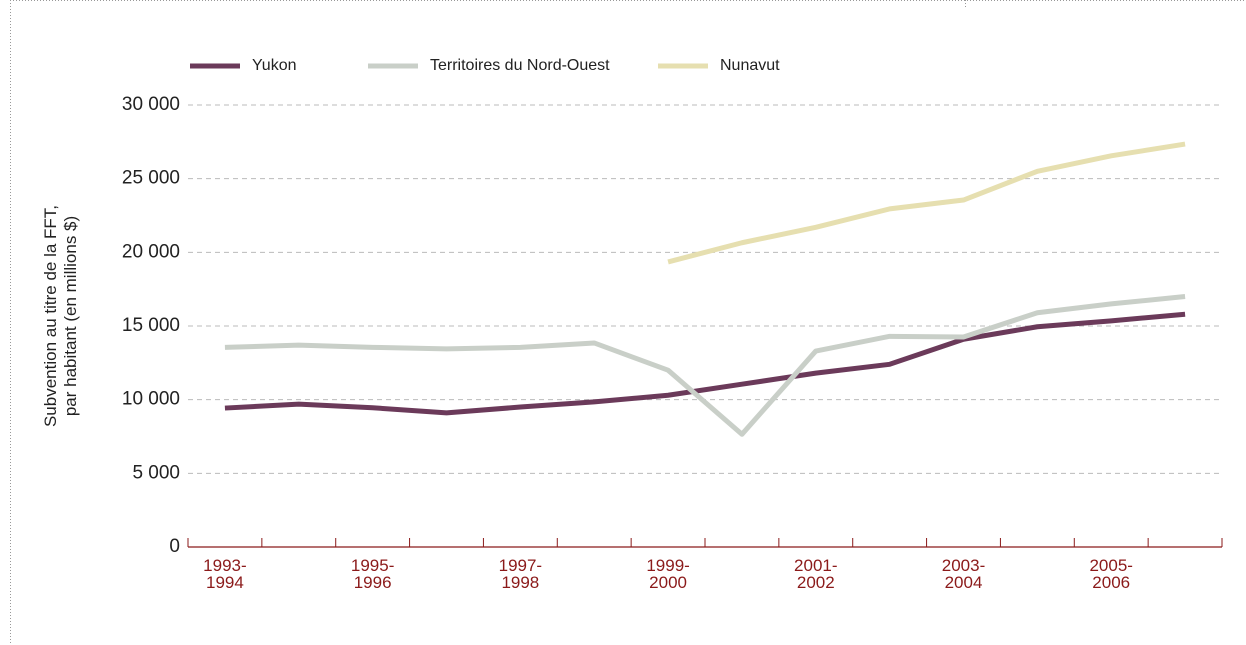 Image resolution: width=1246 pixels, height=645 pixels. I want to click on x-tick-label: 1993-1994, so click(224, 574).